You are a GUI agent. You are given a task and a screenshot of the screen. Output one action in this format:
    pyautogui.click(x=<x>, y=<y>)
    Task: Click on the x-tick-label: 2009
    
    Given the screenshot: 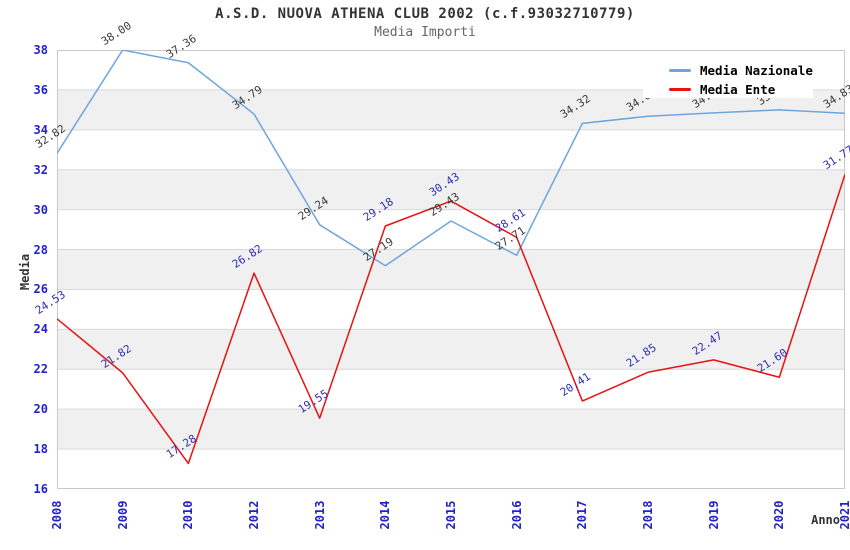 What is the action you would take?
    pyautogui.click(x=122, y=515)
    